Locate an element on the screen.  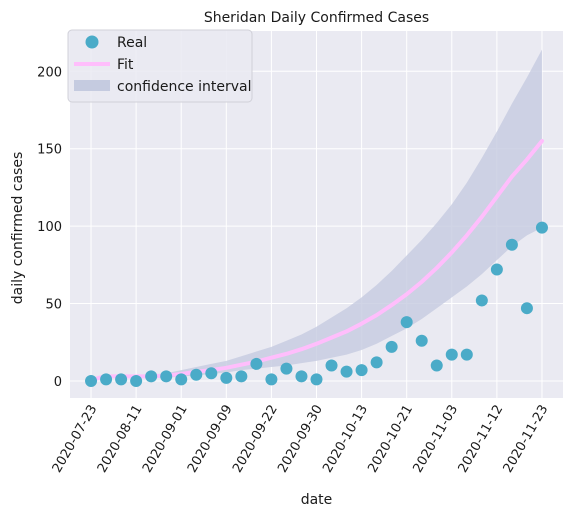
x-tick-label: 2020-07-23 is located at coordinates (75, 439).